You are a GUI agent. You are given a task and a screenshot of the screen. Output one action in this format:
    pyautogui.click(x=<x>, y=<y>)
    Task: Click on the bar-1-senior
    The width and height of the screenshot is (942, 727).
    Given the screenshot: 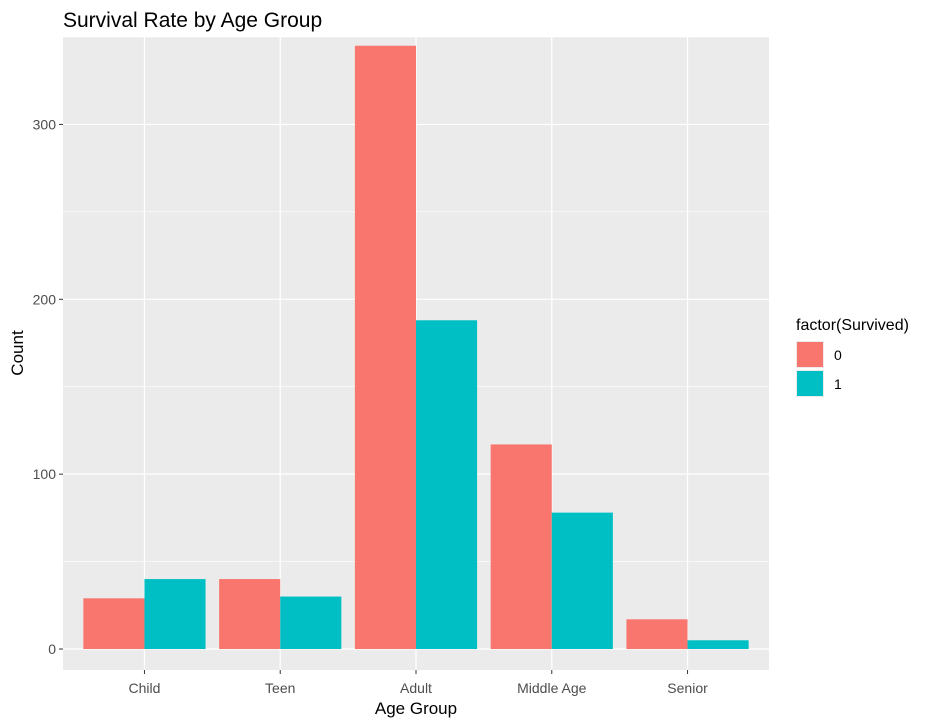 What is the action you would take?
    pyautogui.click(x=718, y=645)
    